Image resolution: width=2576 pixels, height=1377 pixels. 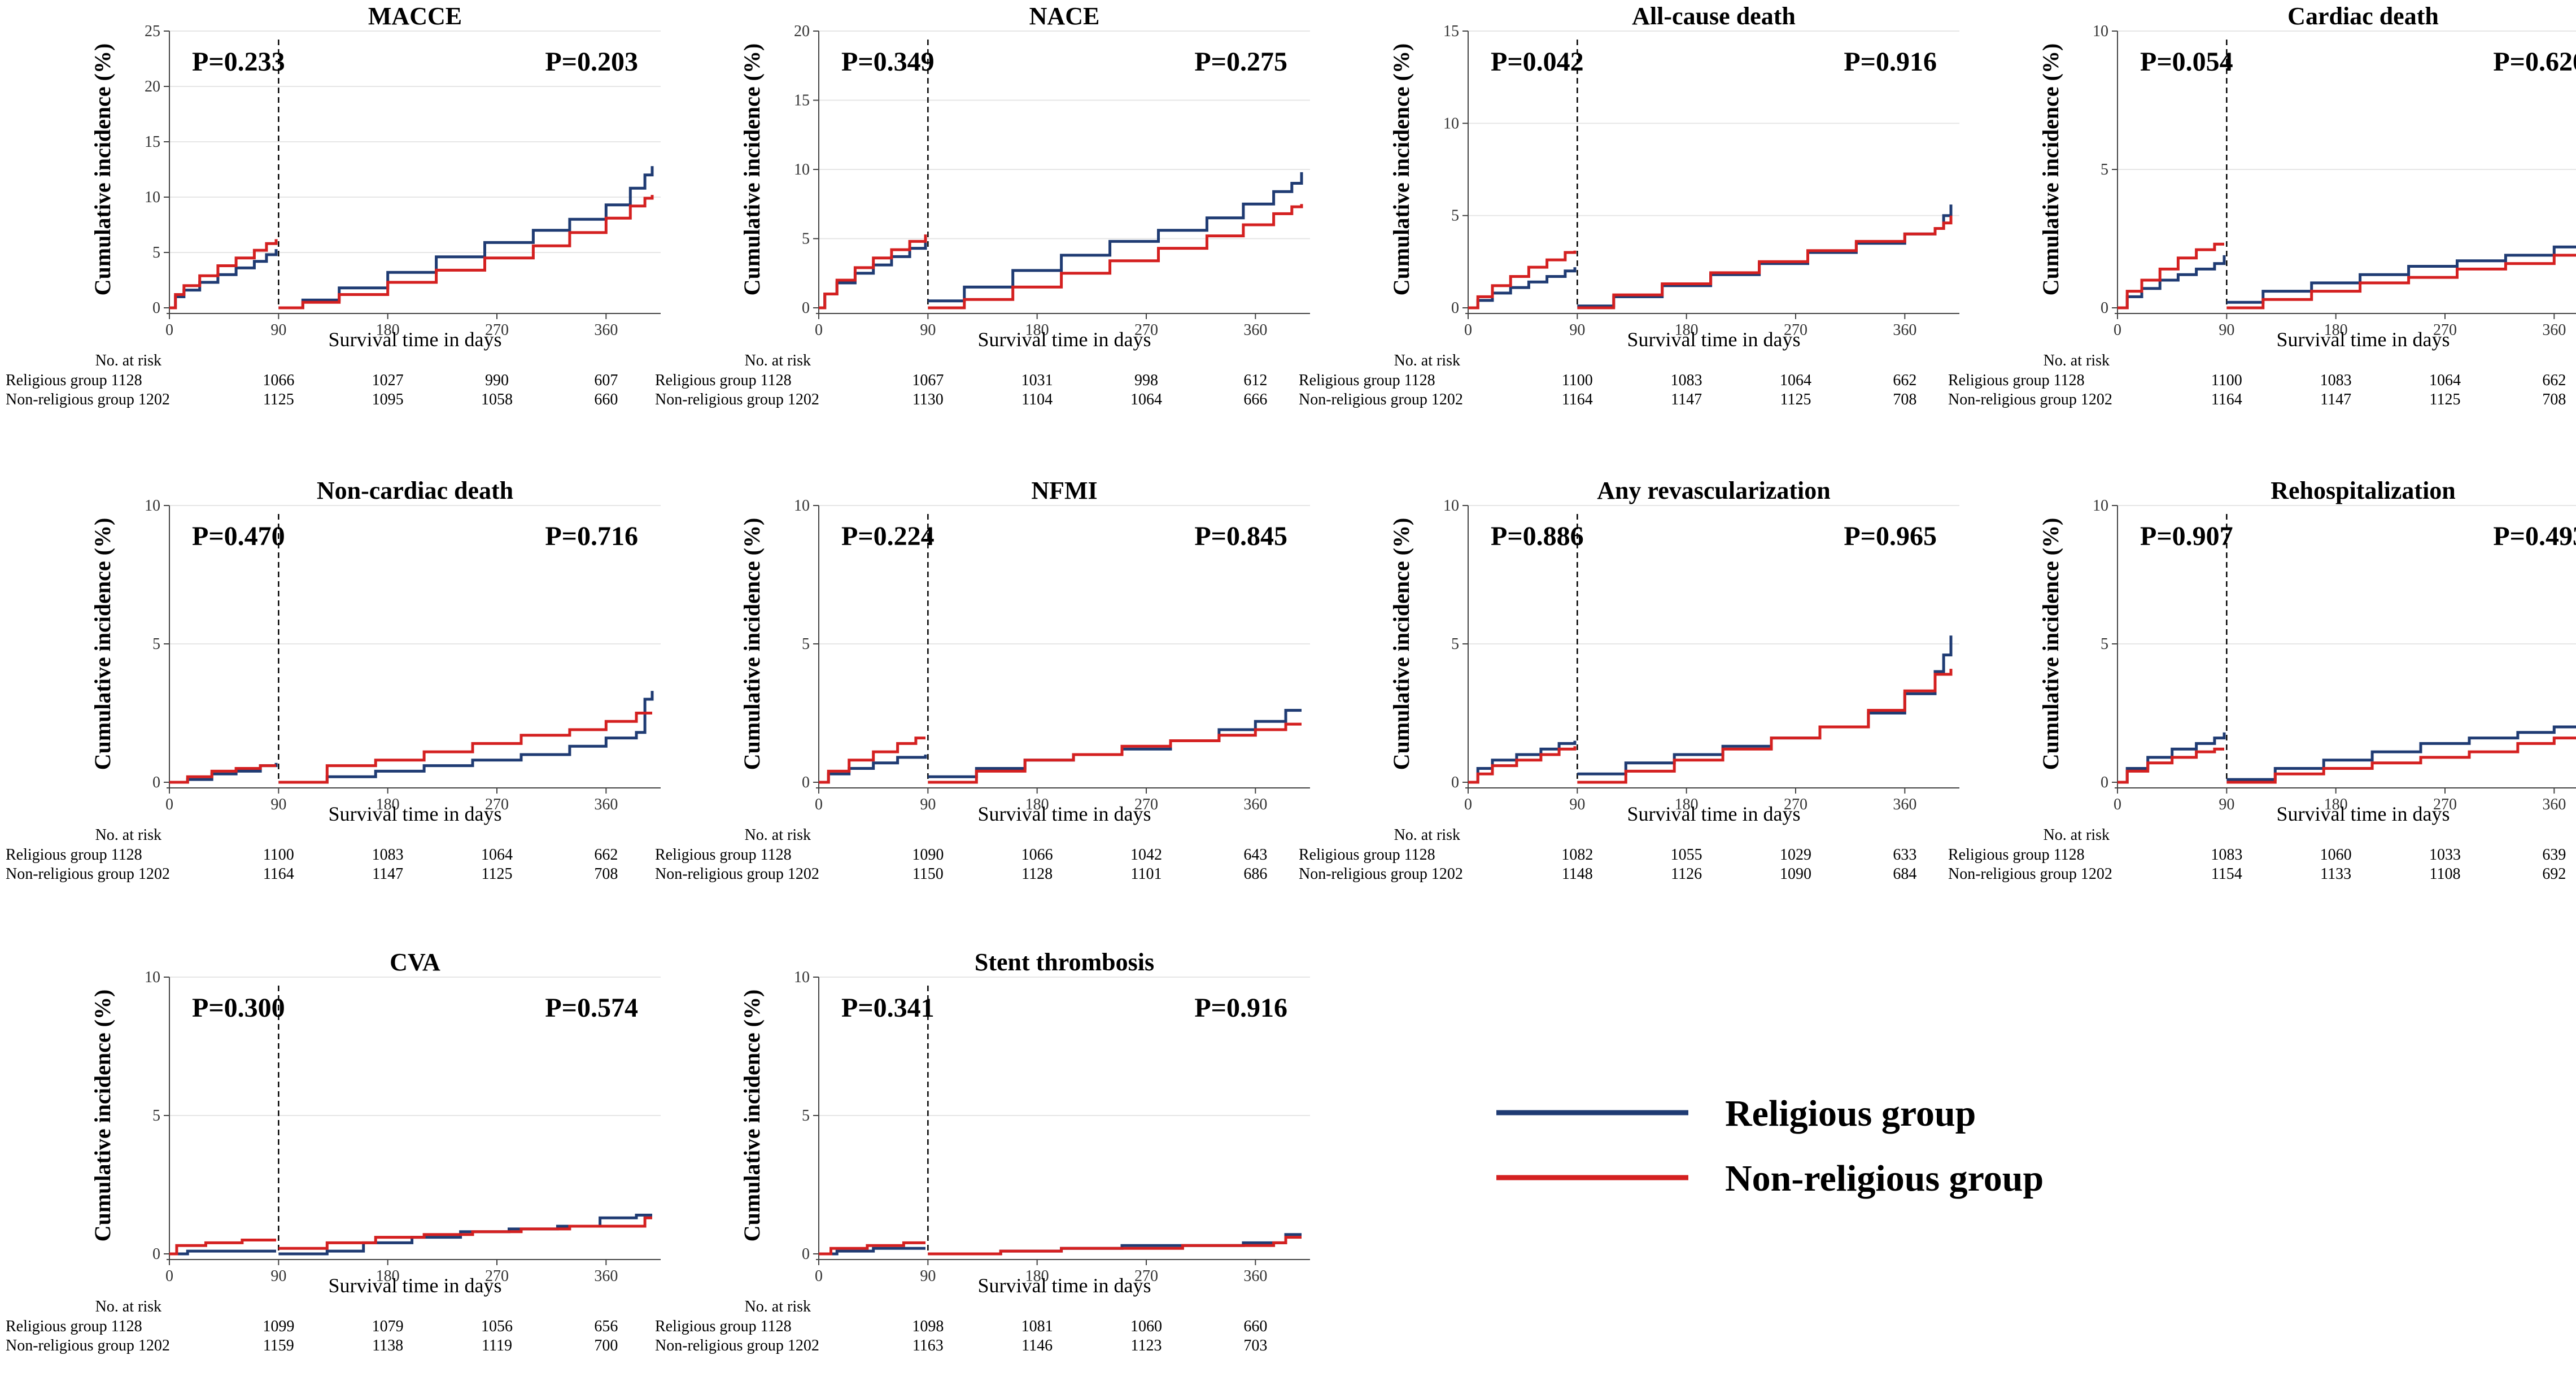 What do you see at coordinates (2445, 855) in the screenshot?
I see `risk-value: 1033` at bounding box center [2445, 855].